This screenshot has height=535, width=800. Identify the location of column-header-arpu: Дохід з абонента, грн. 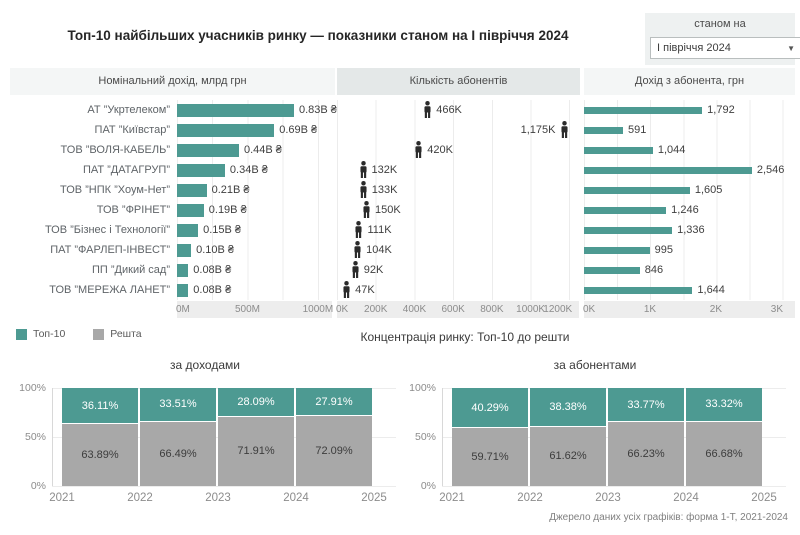
(689, 81).